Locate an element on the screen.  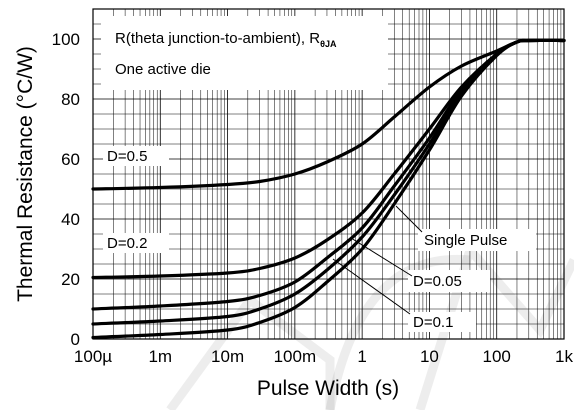
title-box is located at coordinates (244, 53).